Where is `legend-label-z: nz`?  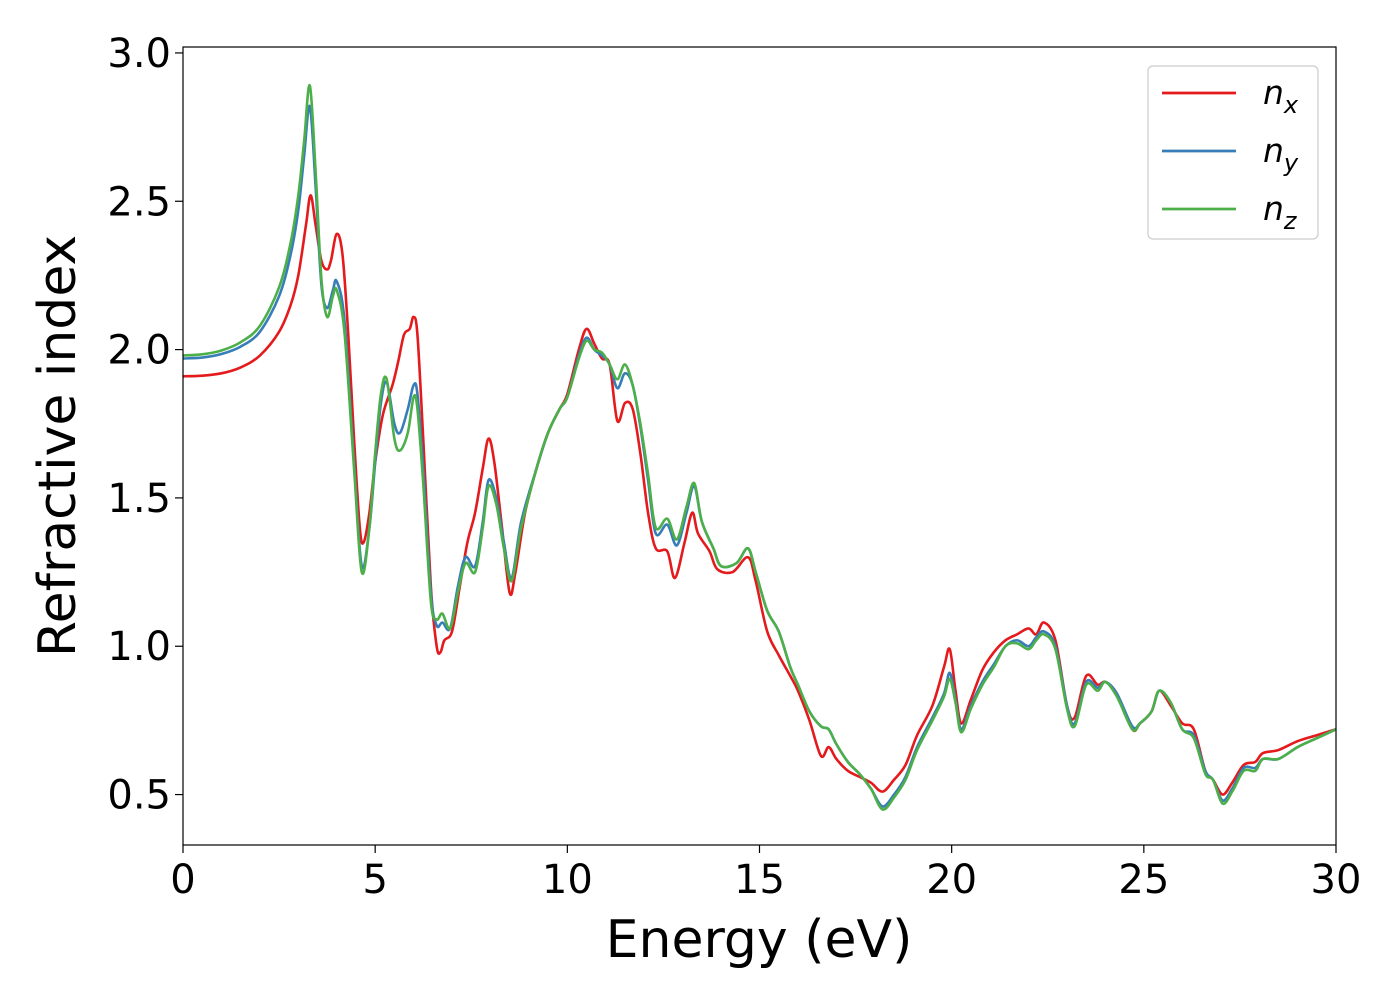
legend-label-z: nz is located at coordinates (1280, 212).